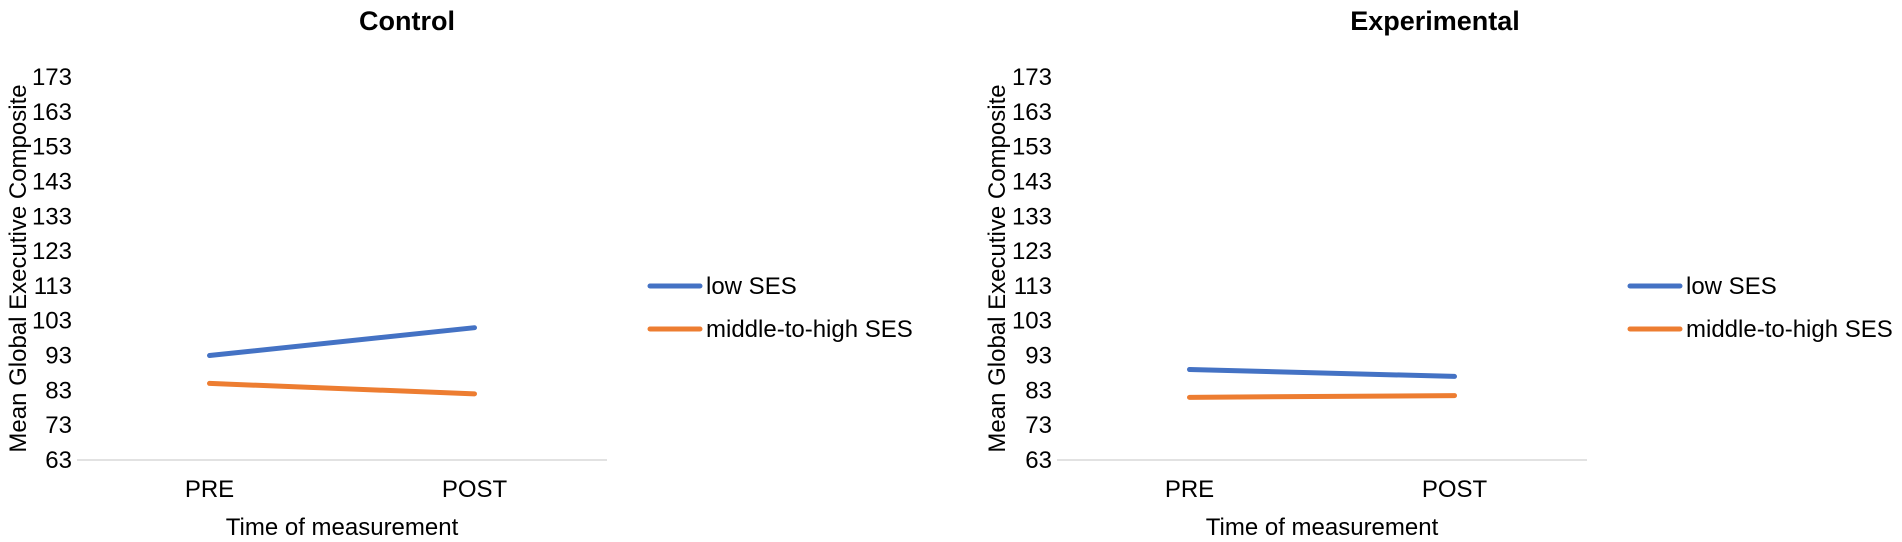 The height and width of the screenshot is (542, 1902). What do you see at coordinates (407, 21) in the screenshot?
I see `chart-title: Control` at bounding box center [407, 21].